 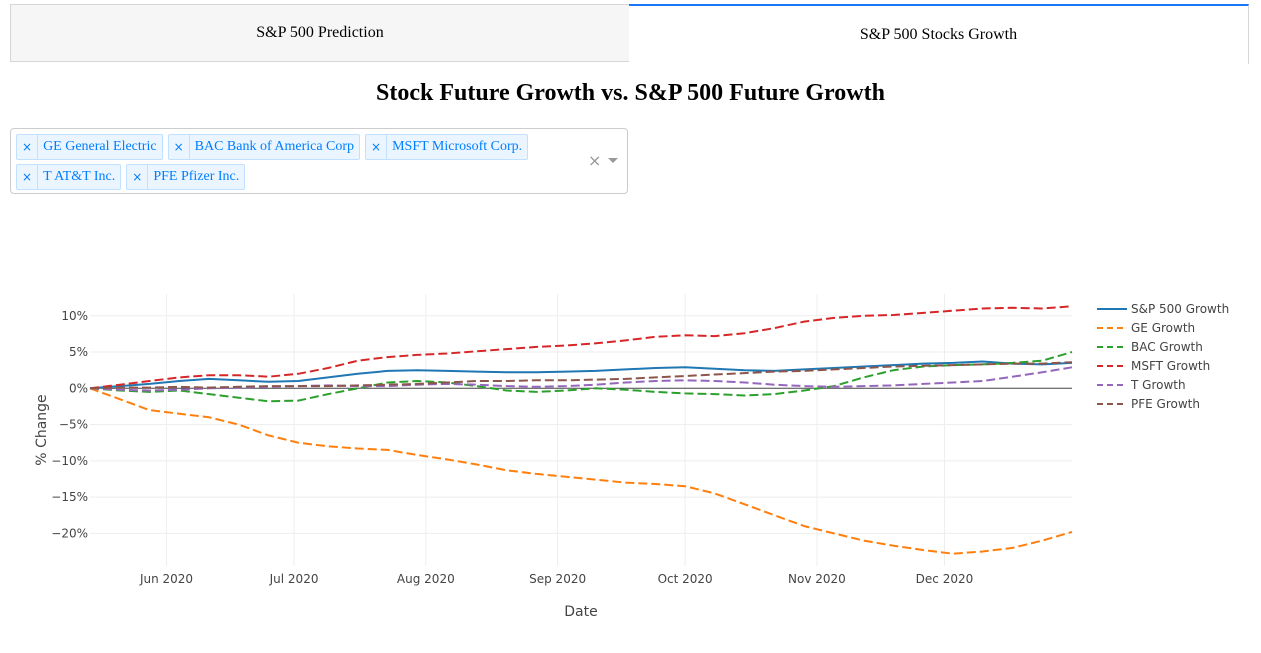 I want to click on chip-label: BAC Bank of America Corp, so click(x=274, y=146).